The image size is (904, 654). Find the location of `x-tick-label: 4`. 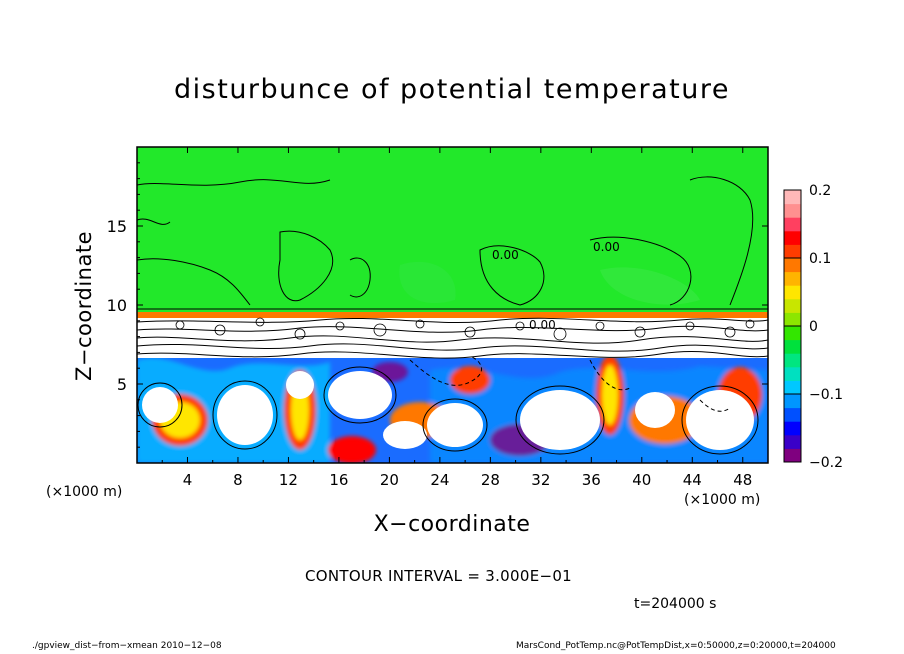

x-tick-label: 4 is located at coordinates (188, 480).